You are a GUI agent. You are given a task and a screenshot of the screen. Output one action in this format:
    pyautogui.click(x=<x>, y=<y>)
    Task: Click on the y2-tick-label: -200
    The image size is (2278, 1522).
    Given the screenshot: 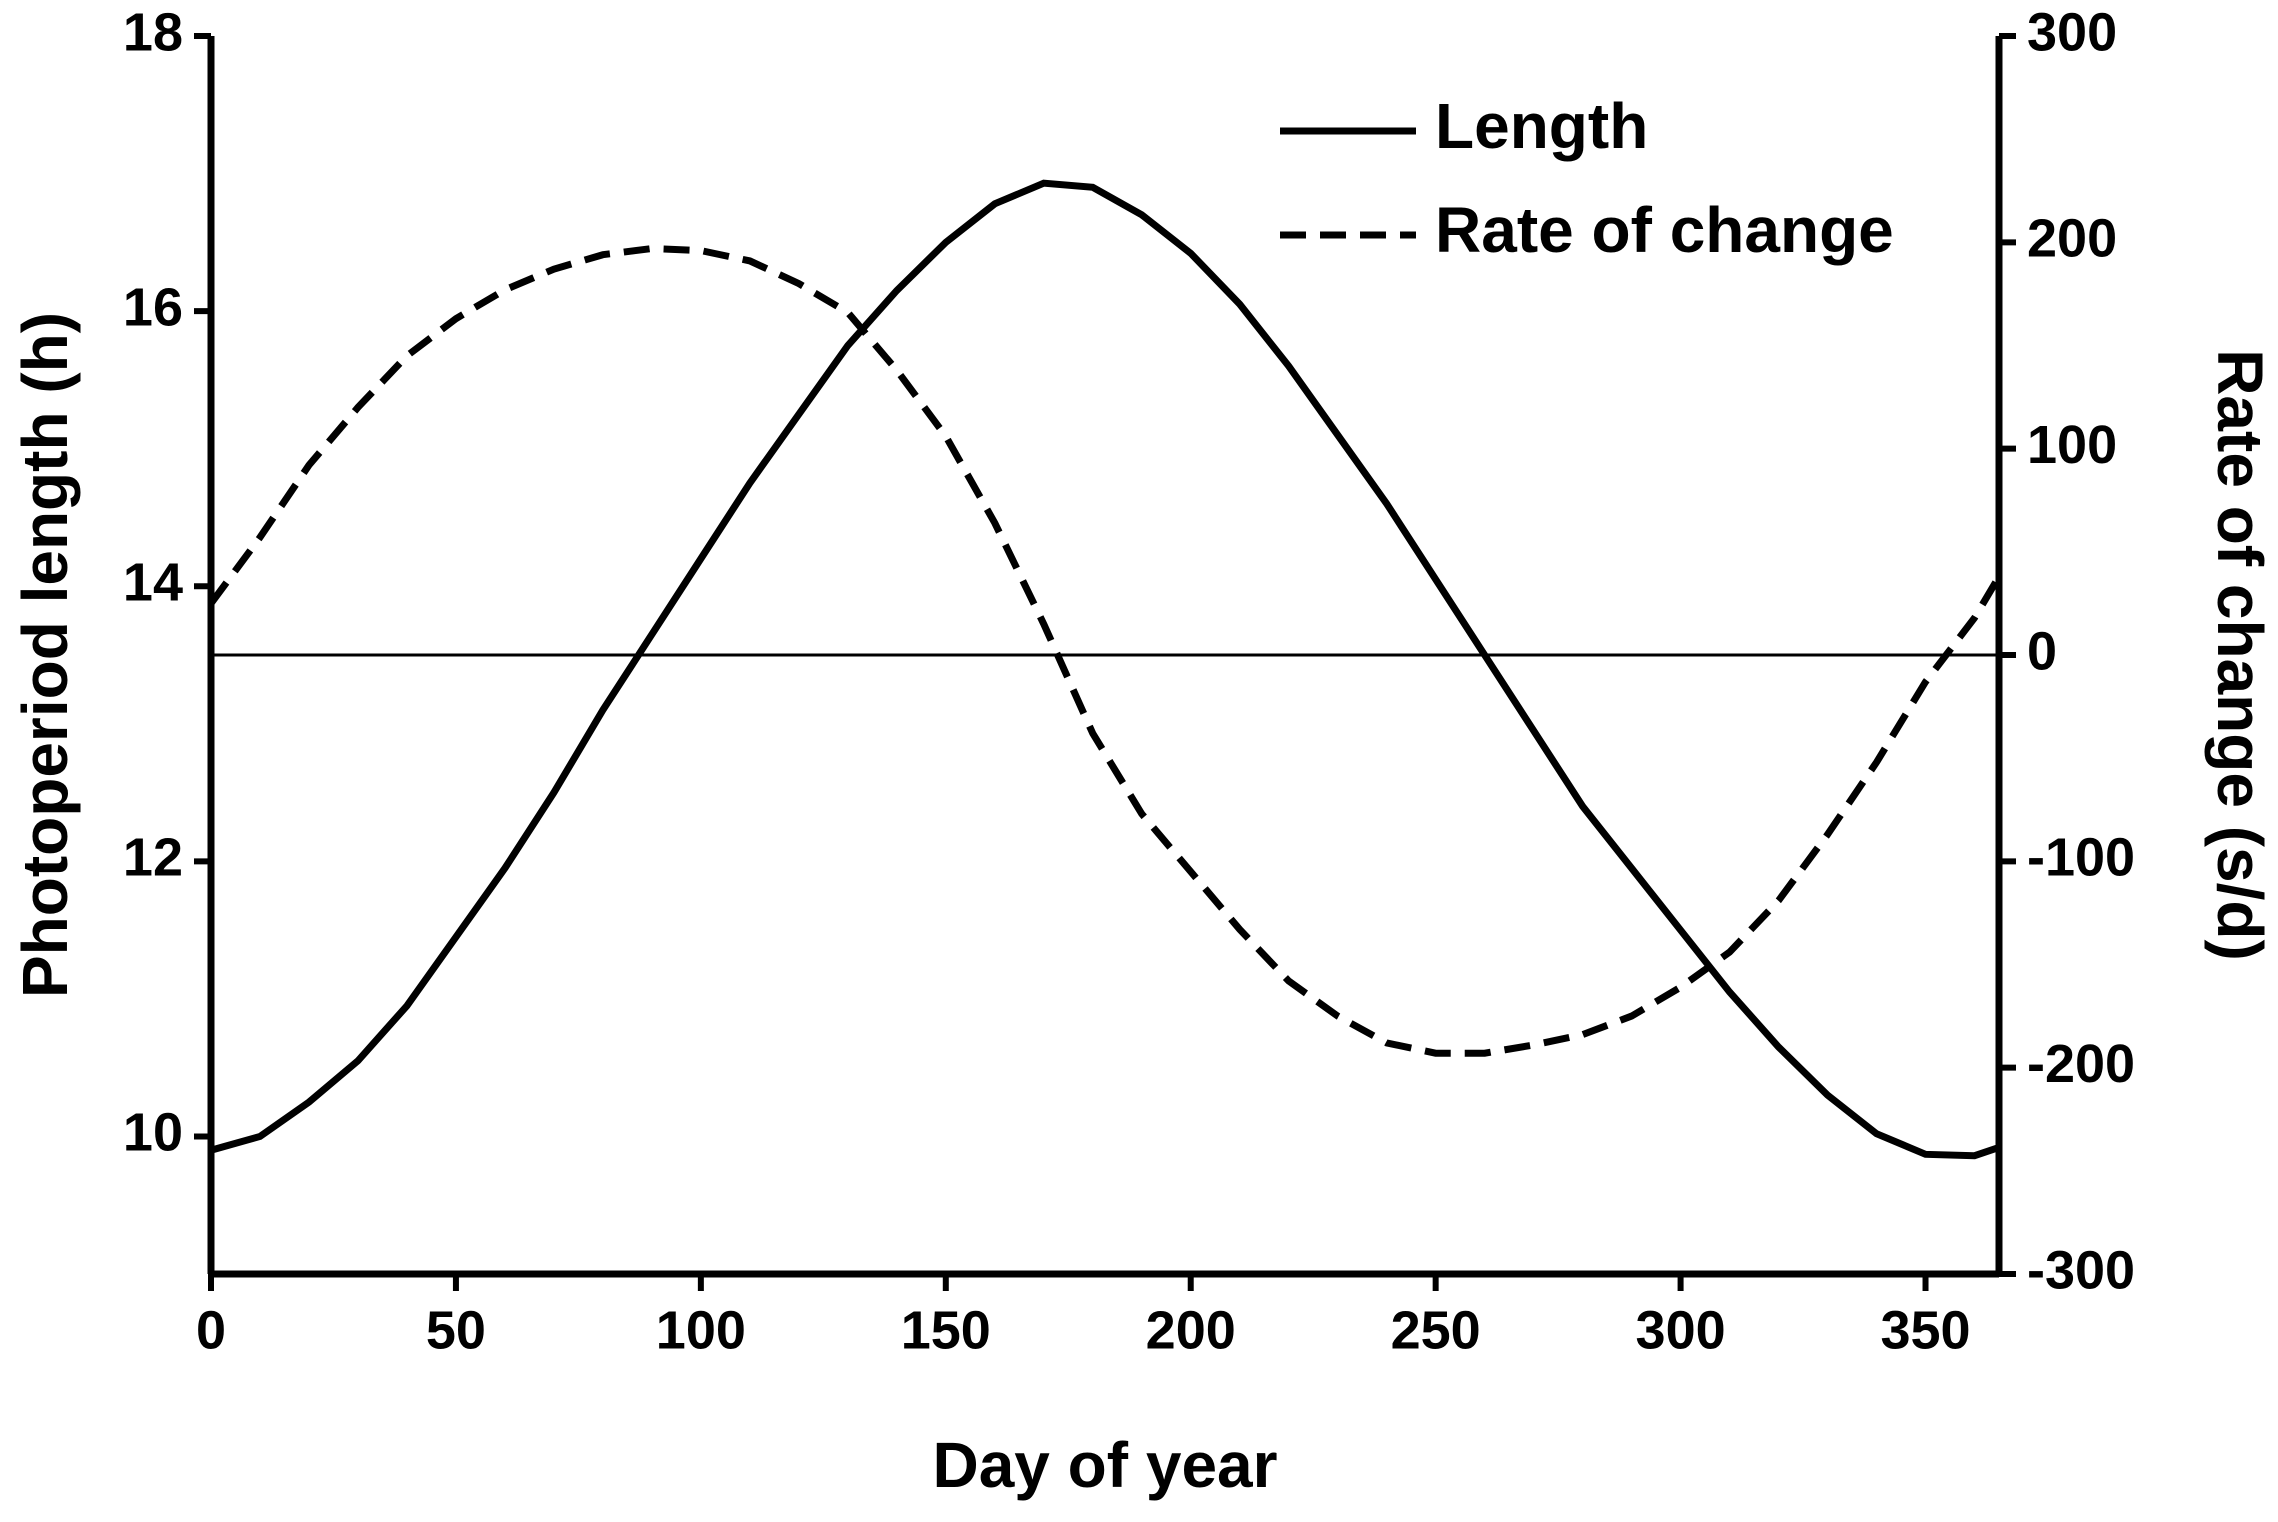 What is the action you would take?
    pyautogui.click(x=2081, y=1064)
    